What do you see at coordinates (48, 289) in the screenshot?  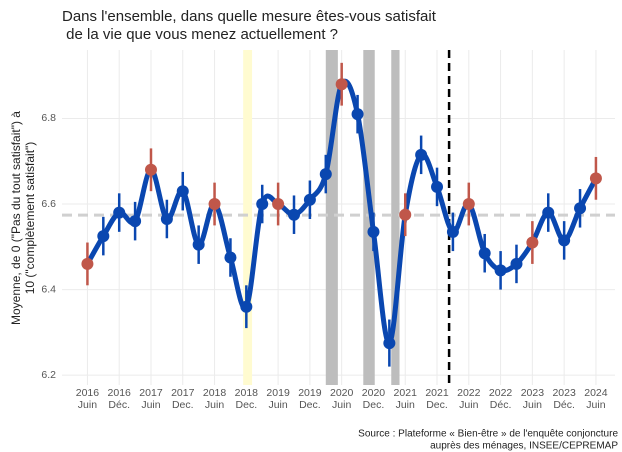 I see `y-tick-label: 6.4` at bounding box center [48, 289].